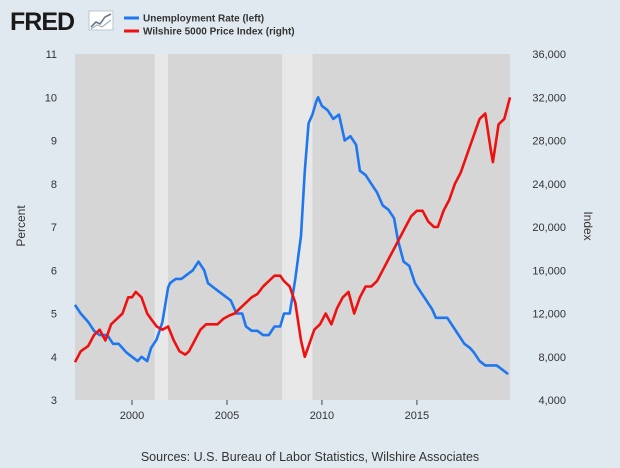 The width and height of the screenshot is (620, 468). Describe the element at coordinates (227, 416) in the screenshot. I see `x-tick-label: 2005` at that location.